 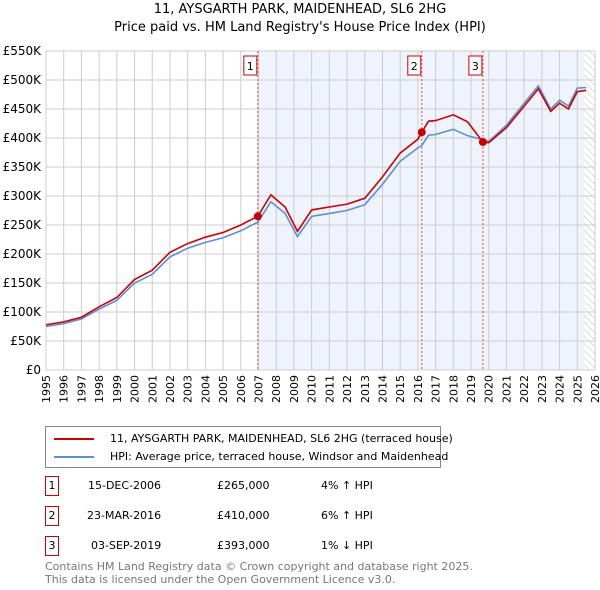 What do you see at coordinates (577, 389) in the screenshot?
I see `x-tick-label: 2025` at bounding box center [577, 389].